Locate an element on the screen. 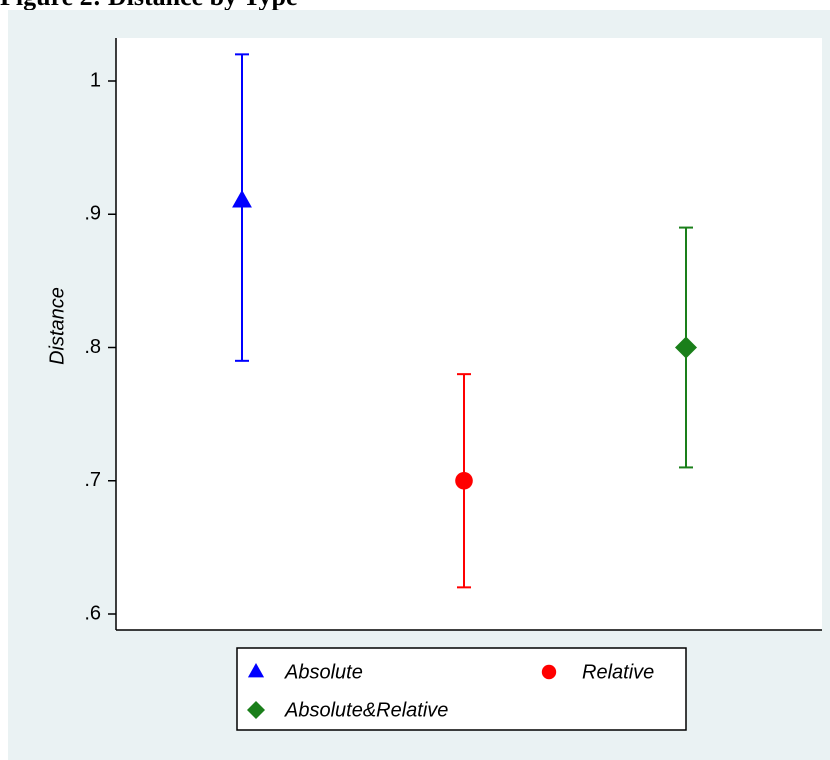 The height and width of the screenshot is (760, 830). y-axis-label: Distance is located at coordinates (57, 326).